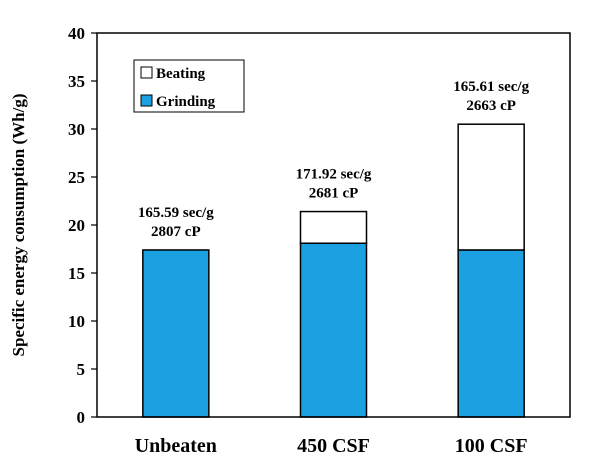 The height and width of the screenshot is (467, 602). Describe the element at coordinates (76, 273) in the screenshot. I see `y-tick-label: 15` at that location.